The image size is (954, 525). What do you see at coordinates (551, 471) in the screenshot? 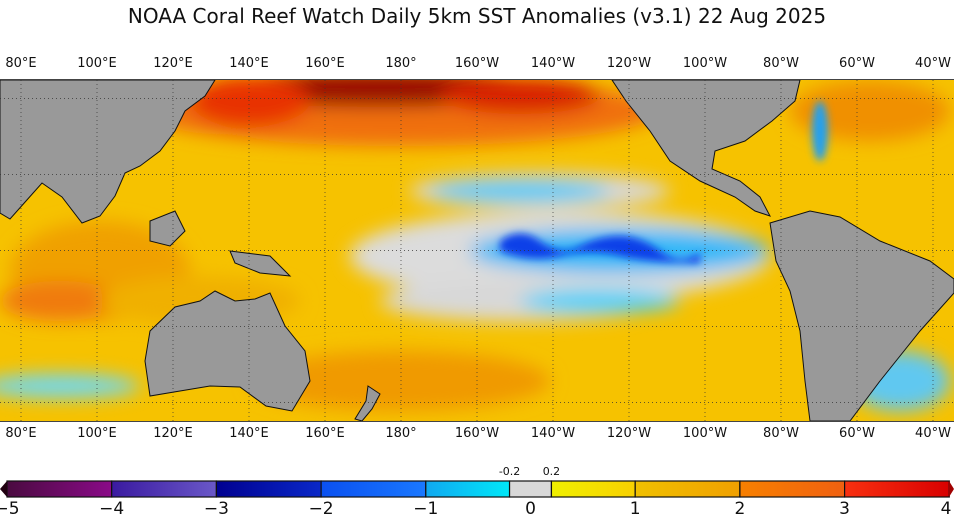
I see `colorbar-minor-label: 0.2` at bounding box center [551, 471].